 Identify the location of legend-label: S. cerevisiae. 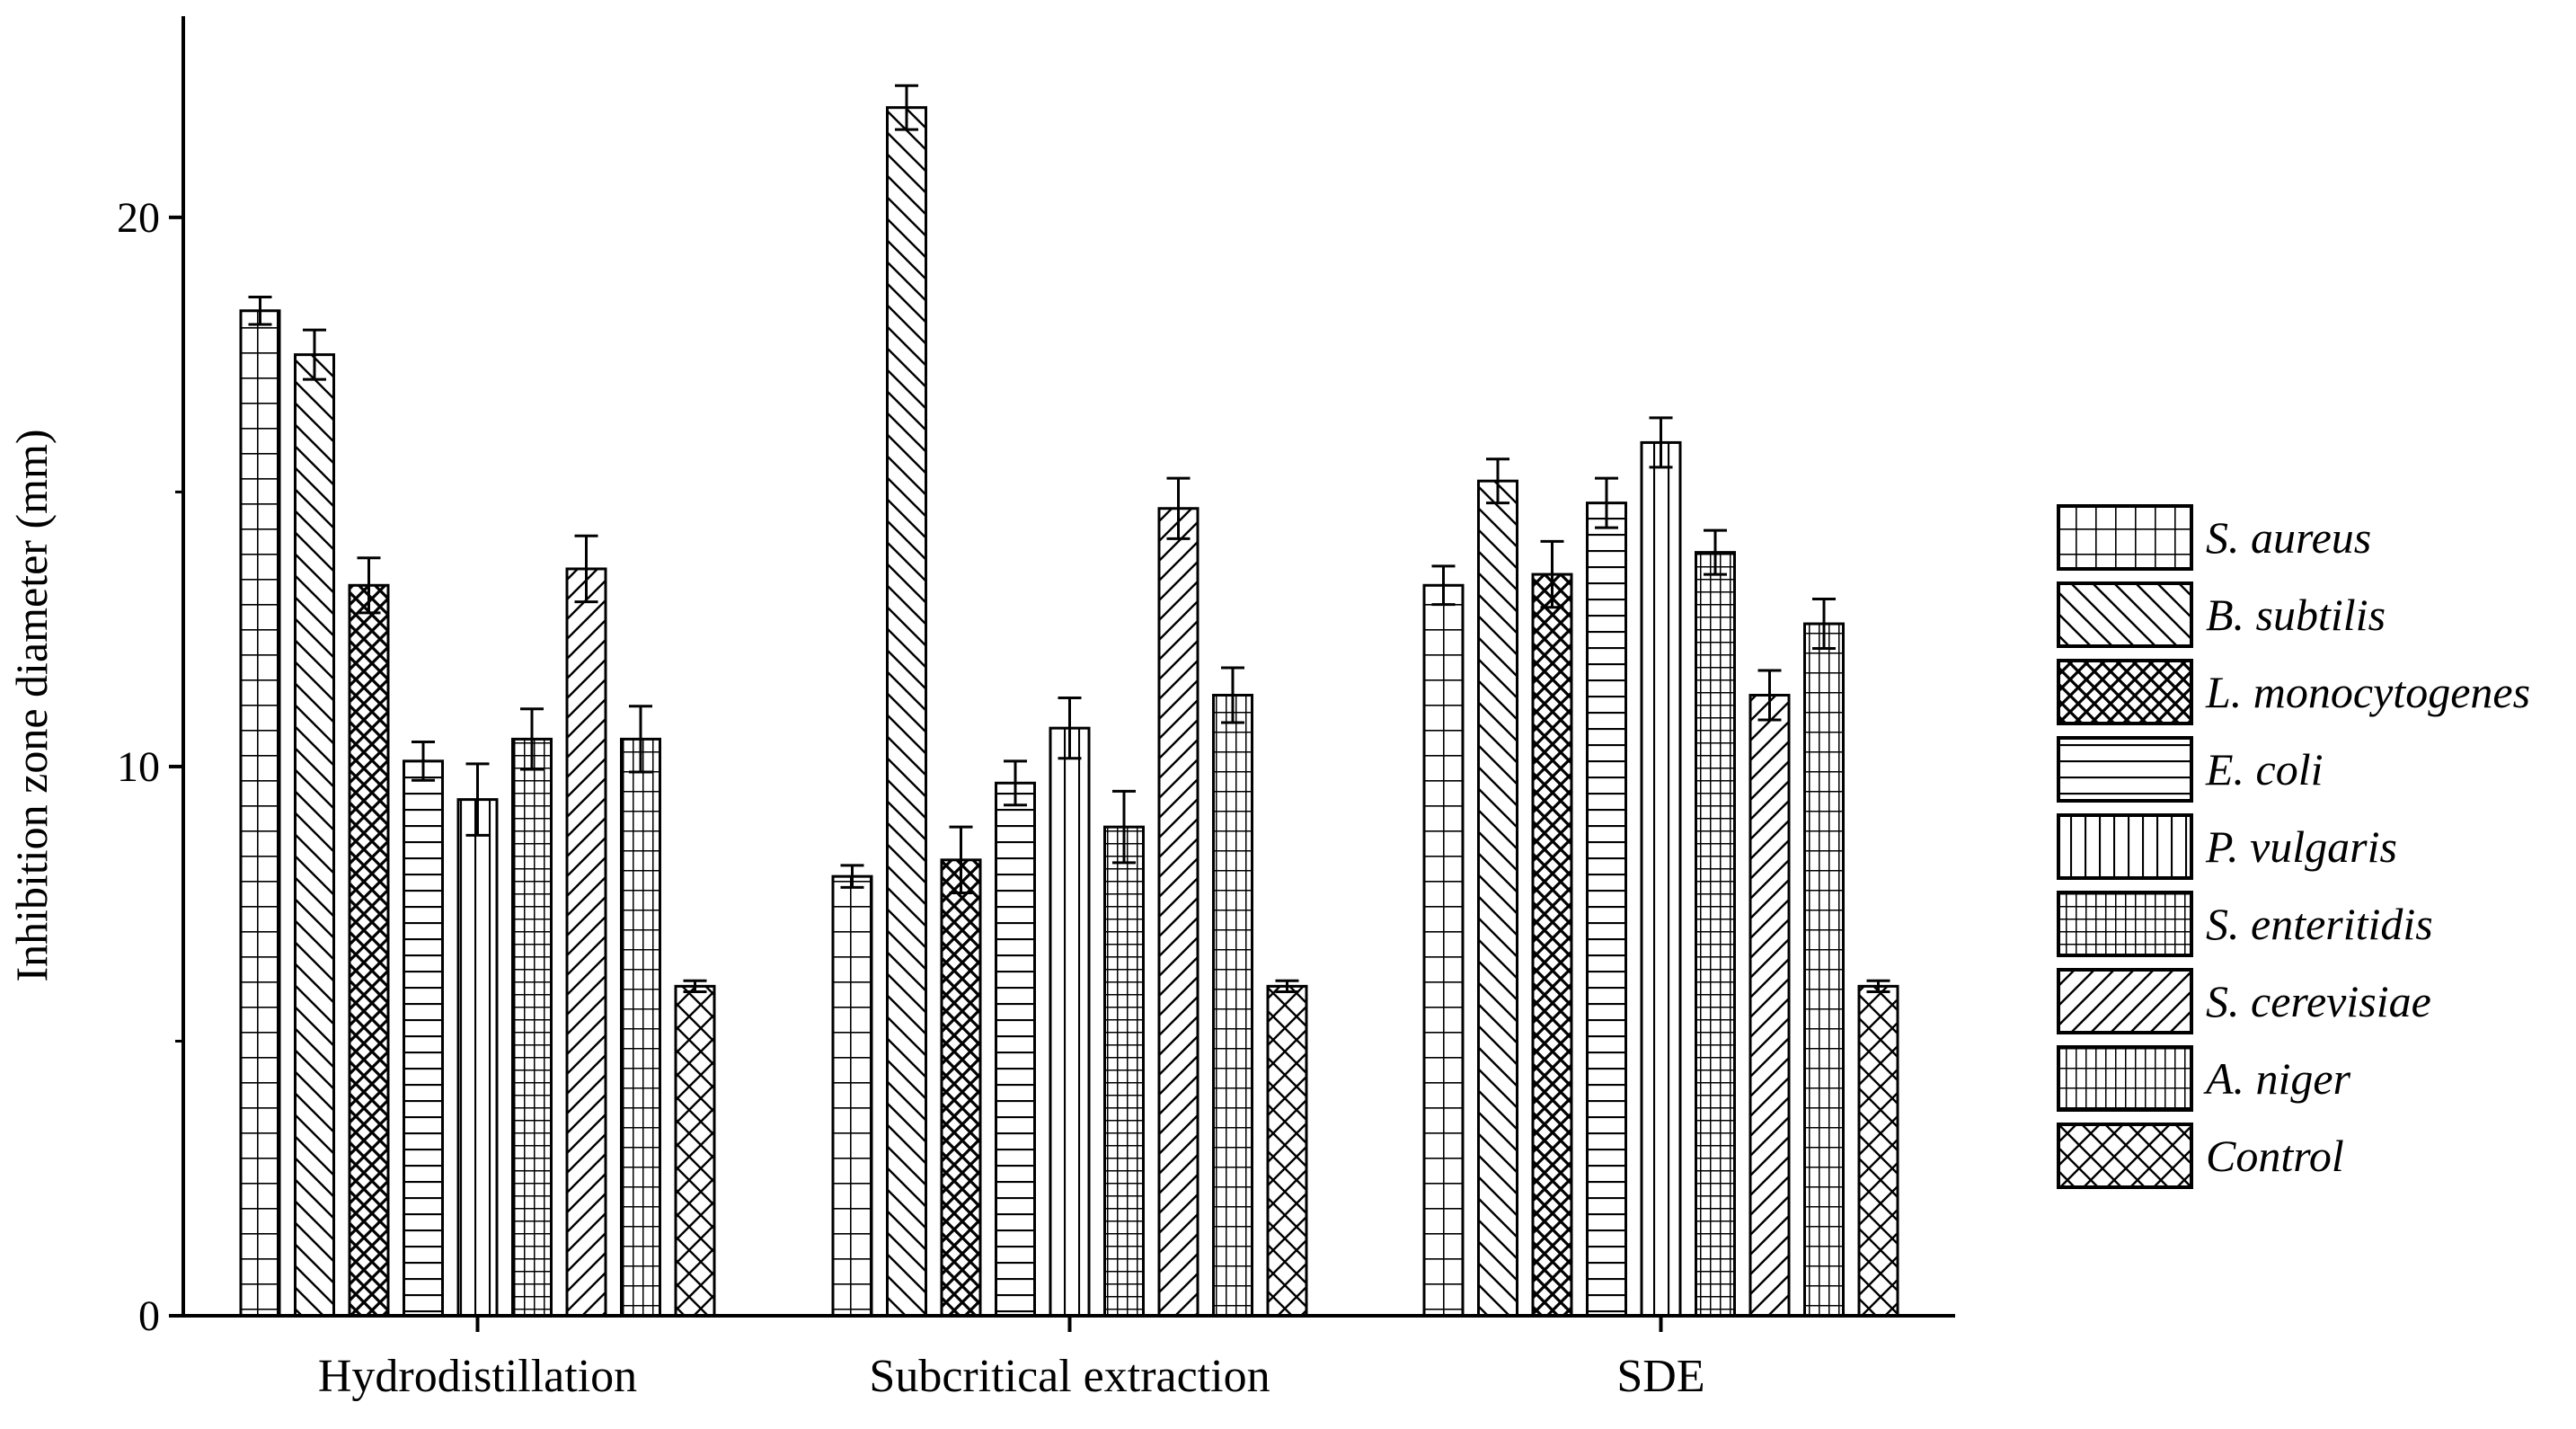
(2318, 1001).